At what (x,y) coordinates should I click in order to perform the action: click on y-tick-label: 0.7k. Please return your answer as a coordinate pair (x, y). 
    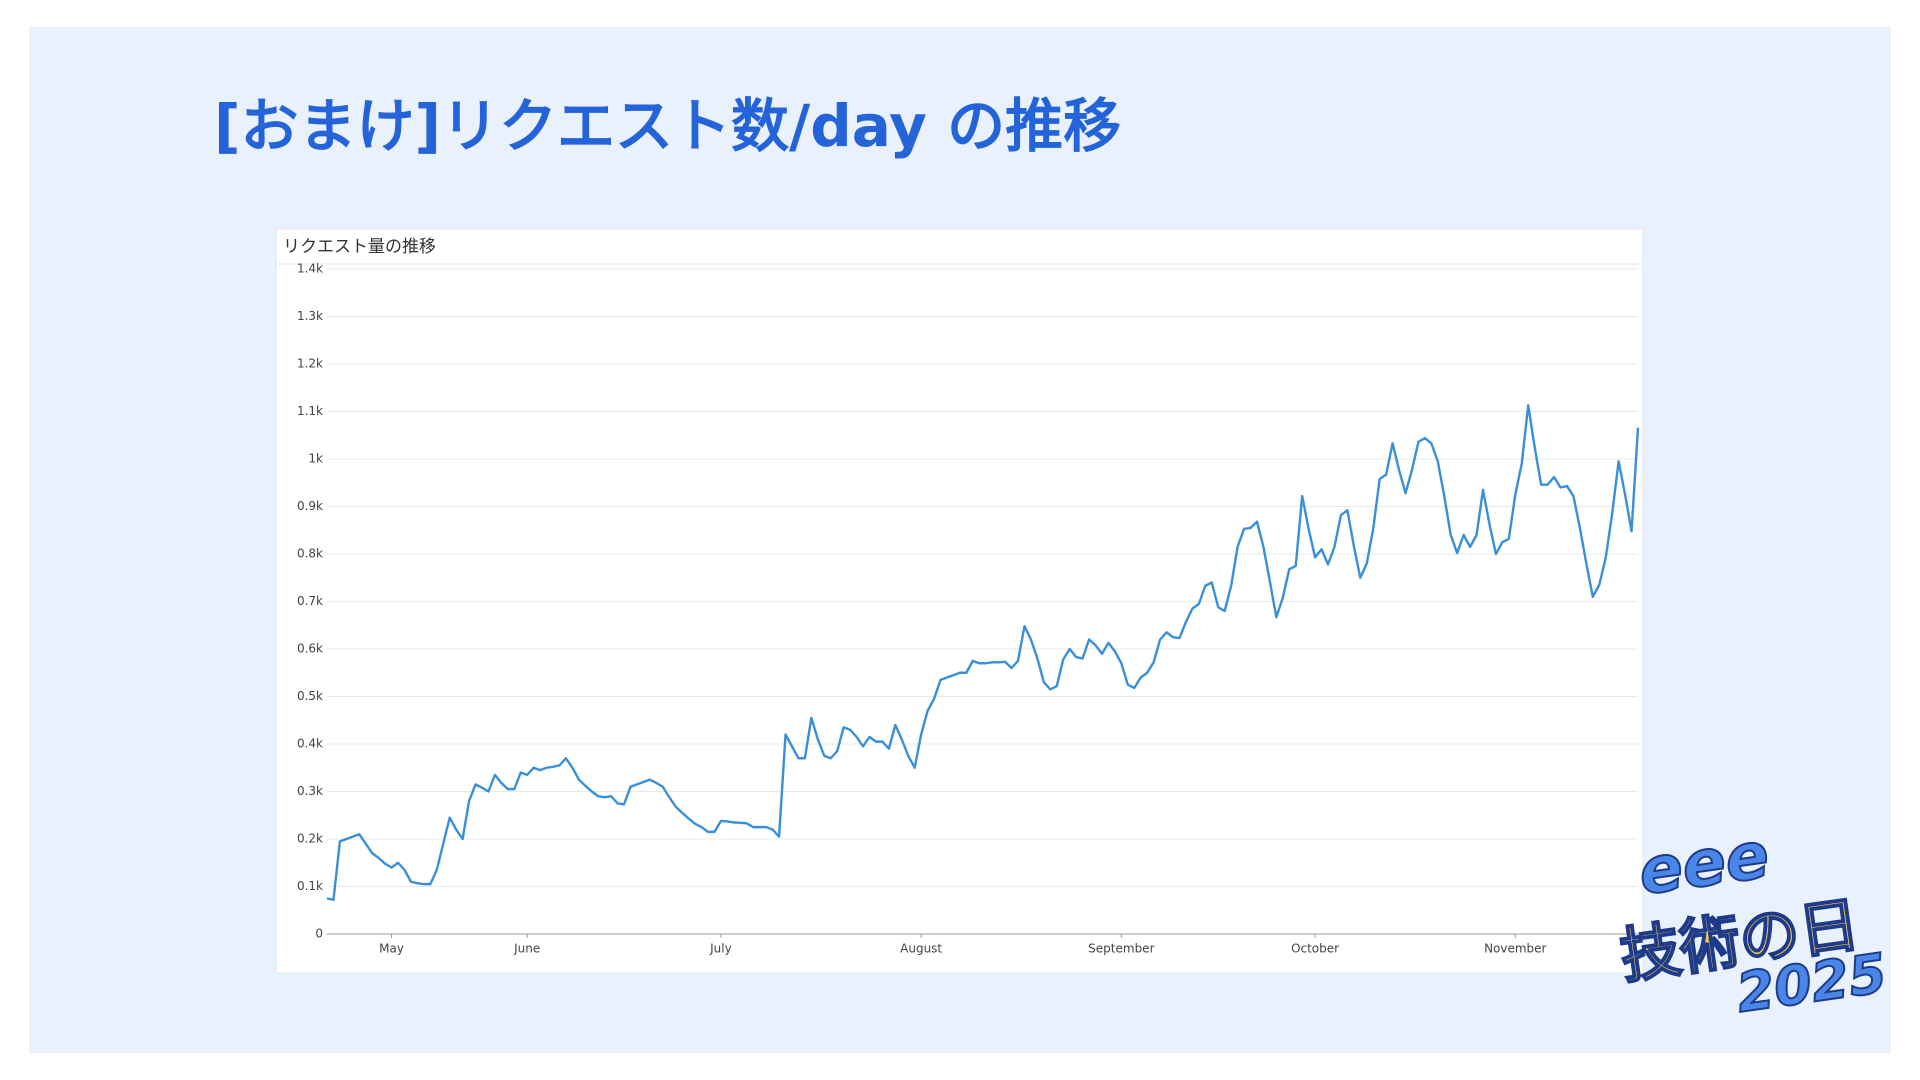
    Looking at the image, I should click on (310, 601).